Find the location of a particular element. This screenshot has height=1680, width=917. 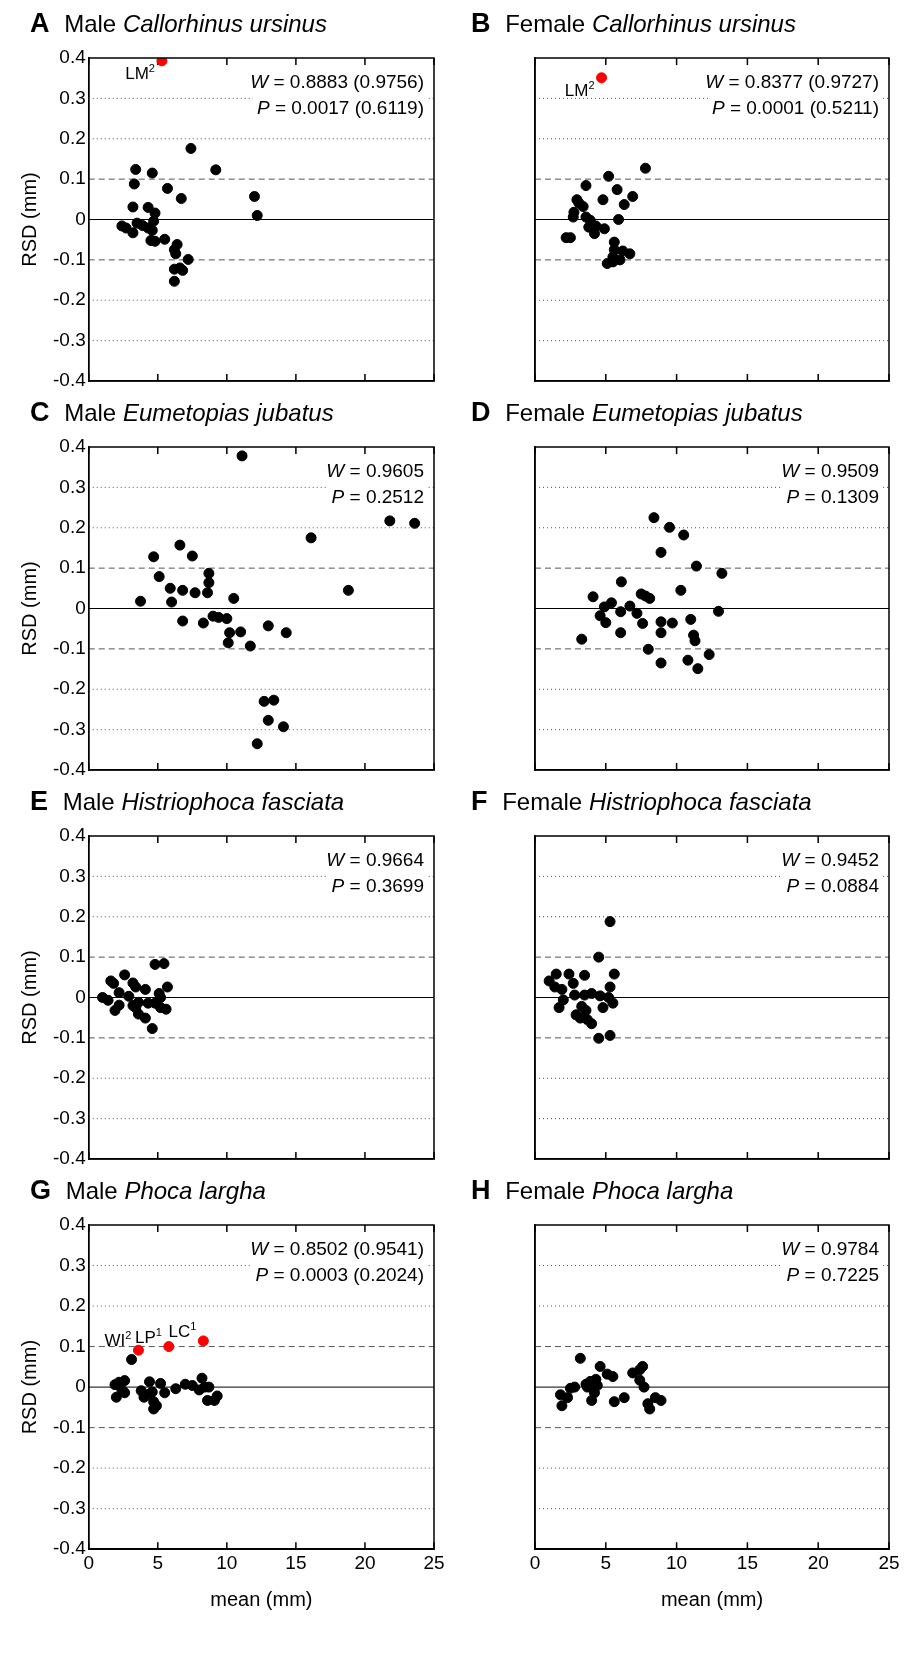

chart-title: F Female Histriophoca fasciata is located at coordinates (641, 801).